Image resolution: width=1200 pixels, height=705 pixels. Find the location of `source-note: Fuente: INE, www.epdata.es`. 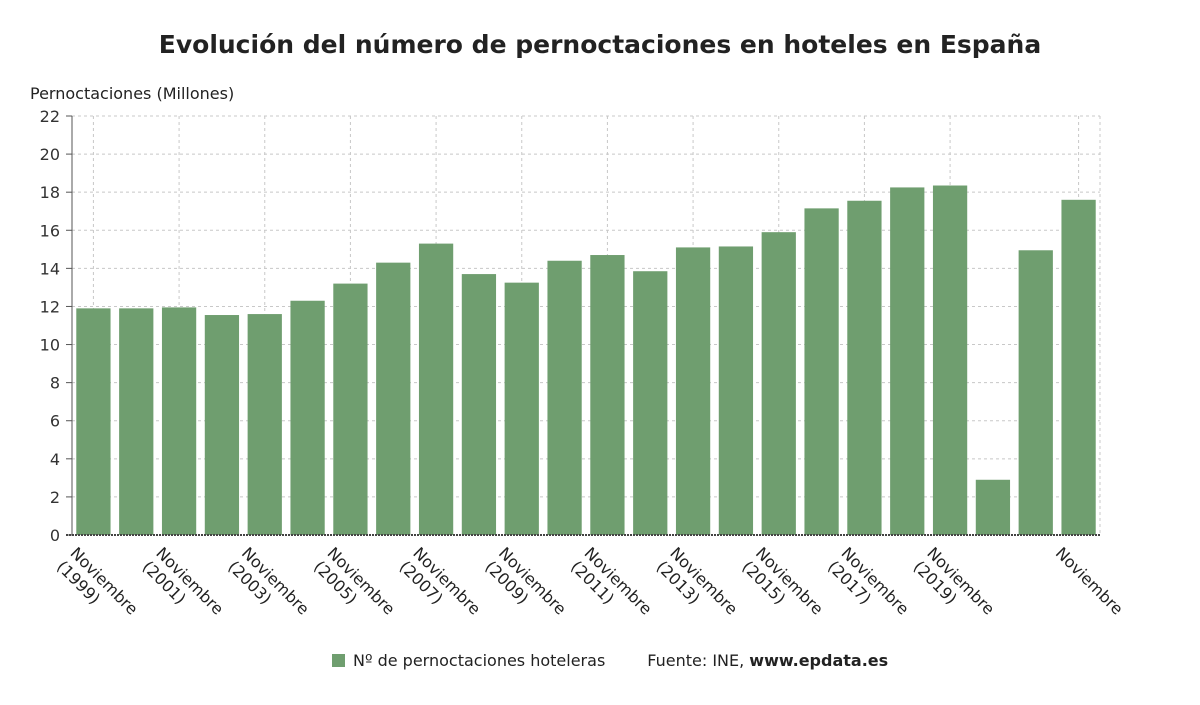

source-note: Fuente: INE, www.epdata.es is located at coordinates (767, 660).